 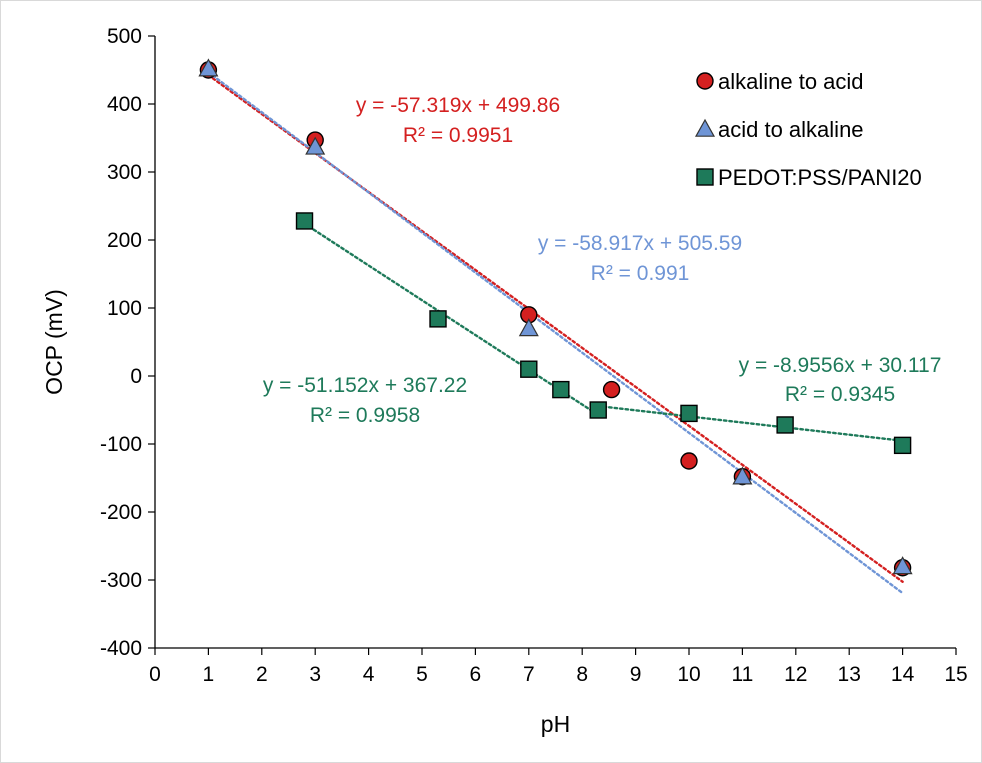 What do you see at coordinates (640, 273) in the screenshot?
I see `trendline-r-squared: R² = 0.991` at bounding box center [640, 273].